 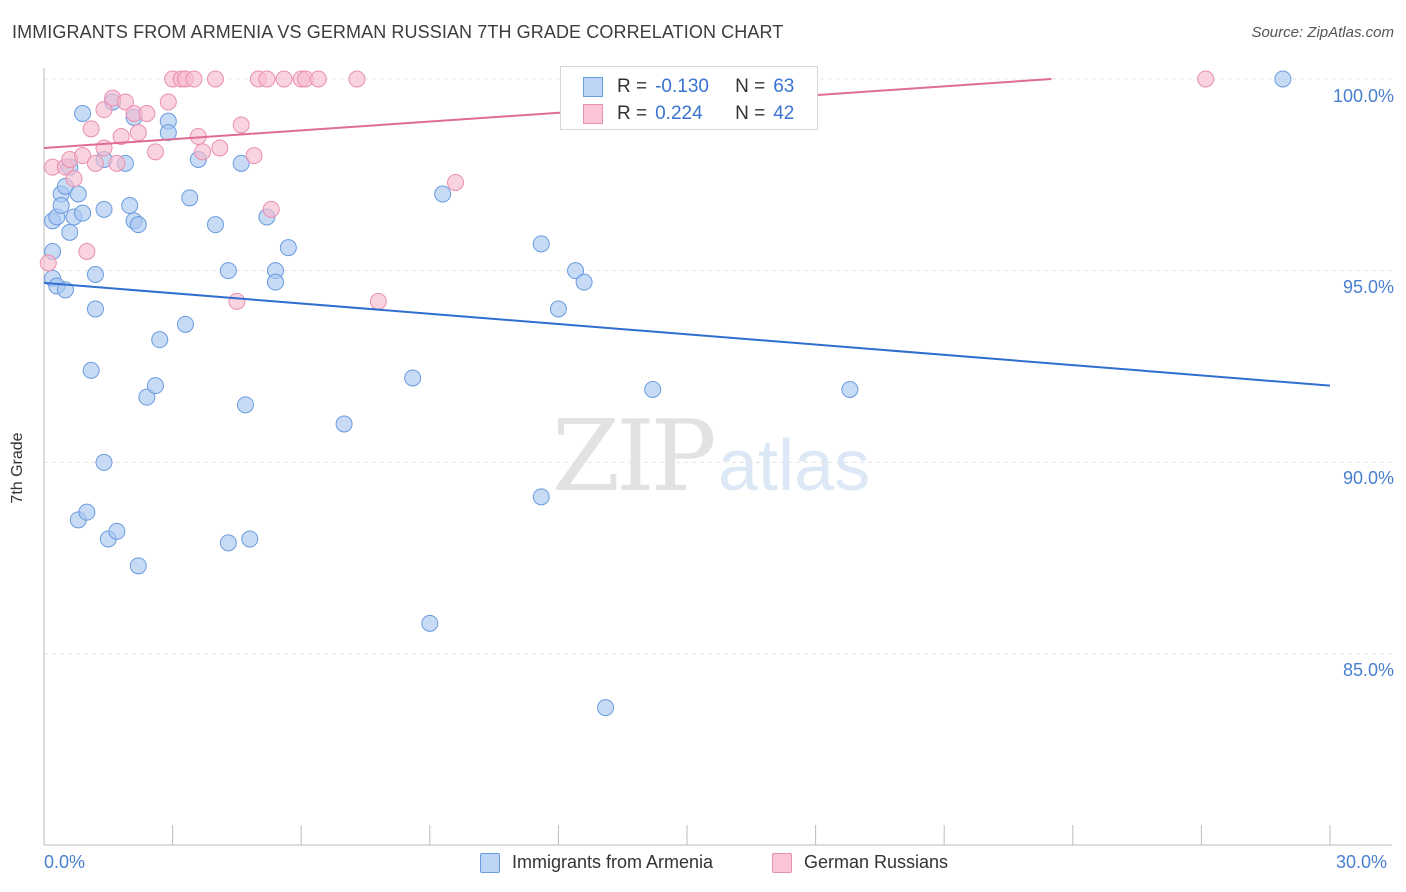 I want to click on legend-swatch-armenia, so click(x=490, y=862).